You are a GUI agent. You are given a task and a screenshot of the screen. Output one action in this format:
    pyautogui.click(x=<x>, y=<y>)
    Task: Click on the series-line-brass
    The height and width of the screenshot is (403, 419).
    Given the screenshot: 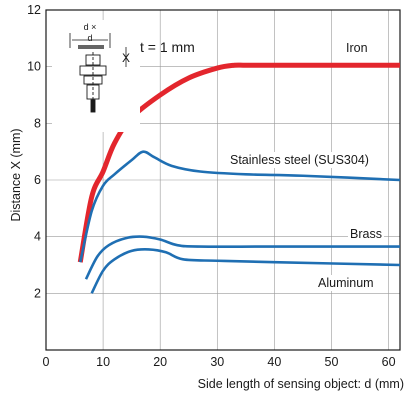 What is the action you would take?
    pyautogui.click(x=242, y=257)
    